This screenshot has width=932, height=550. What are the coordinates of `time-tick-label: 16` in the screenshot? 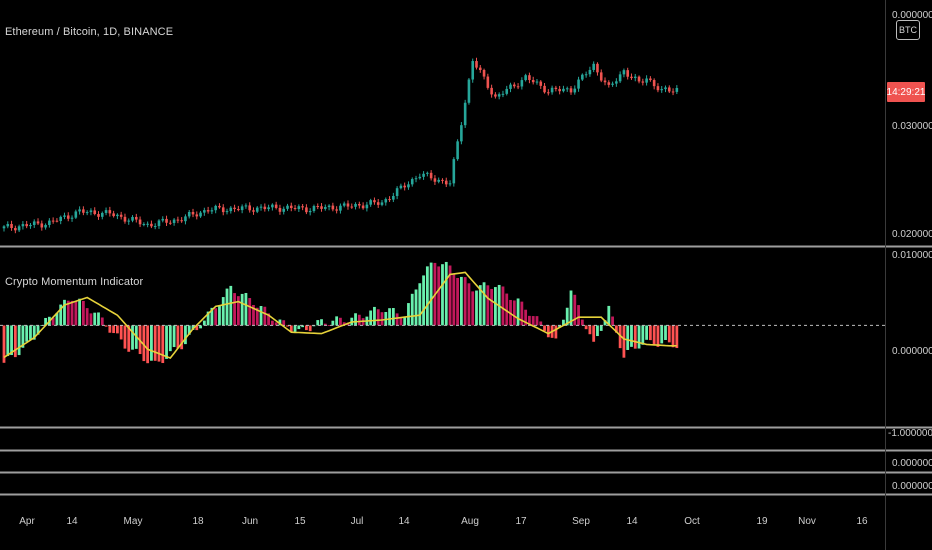 It's located at (862, 521).